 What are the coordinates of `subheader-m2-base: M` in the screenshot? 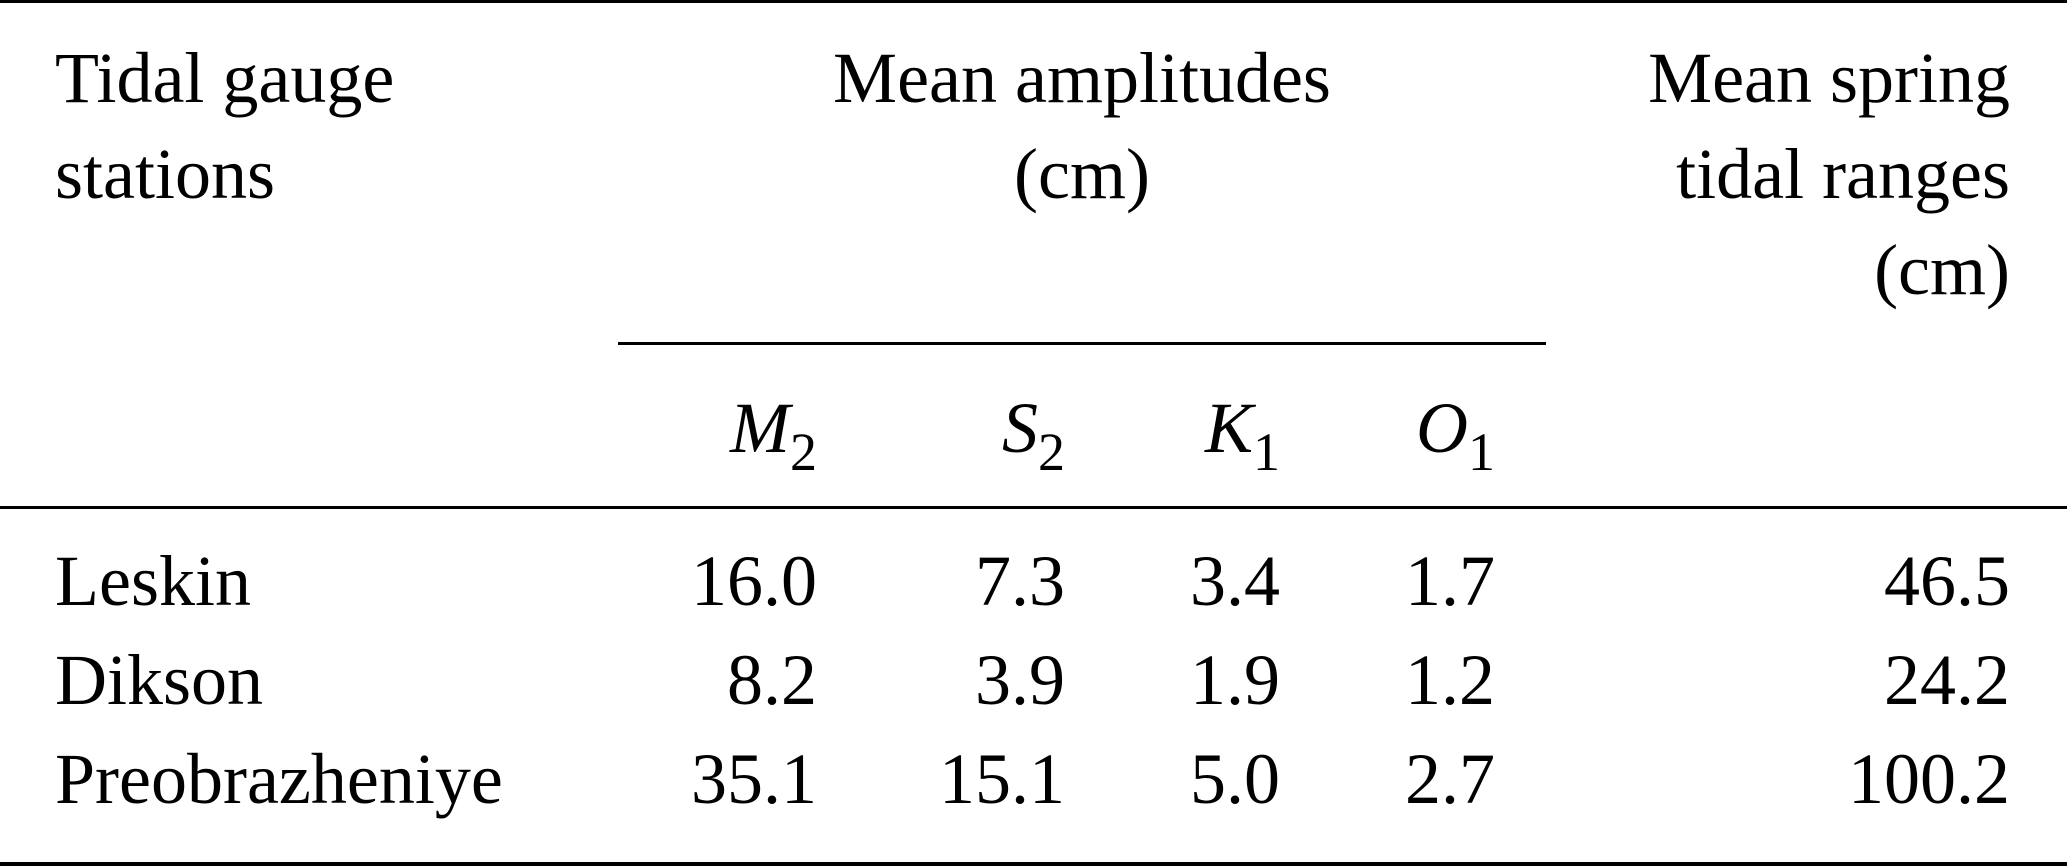 It's located at (760, 428).